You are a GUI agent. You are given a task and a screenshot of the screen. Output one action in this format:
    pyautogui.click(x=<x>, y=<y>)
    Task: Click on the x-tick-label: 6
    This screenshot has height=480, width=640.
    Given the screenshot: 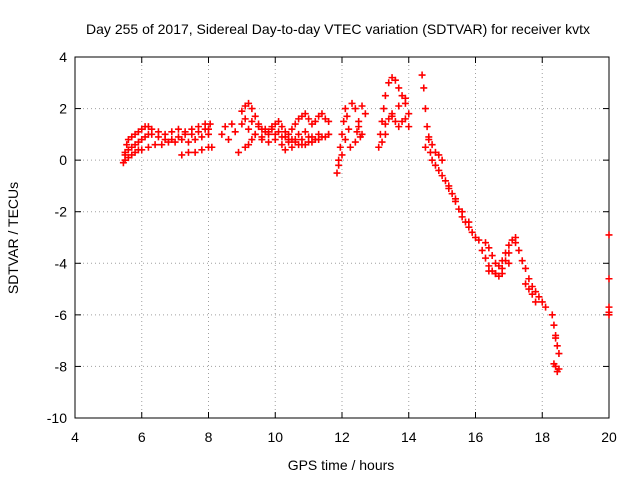 What is the action you would take?
    pyautogui.click(x=142, y=437)
    